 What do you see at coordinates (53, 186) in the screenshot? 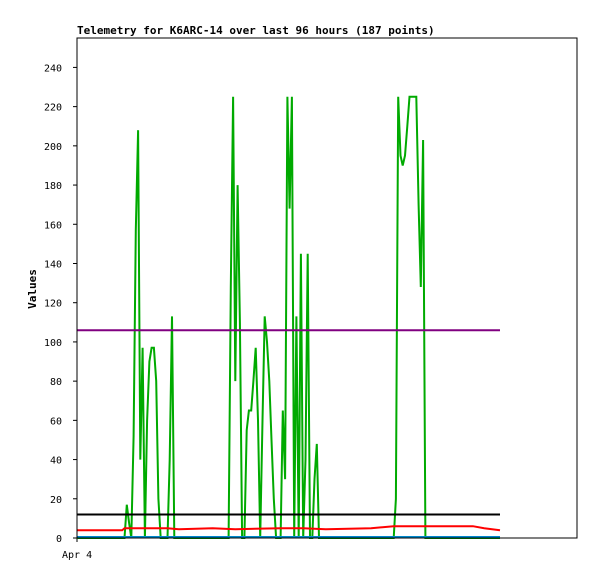
I see `y-tick-label: 180` at bounding box center [53, 186].